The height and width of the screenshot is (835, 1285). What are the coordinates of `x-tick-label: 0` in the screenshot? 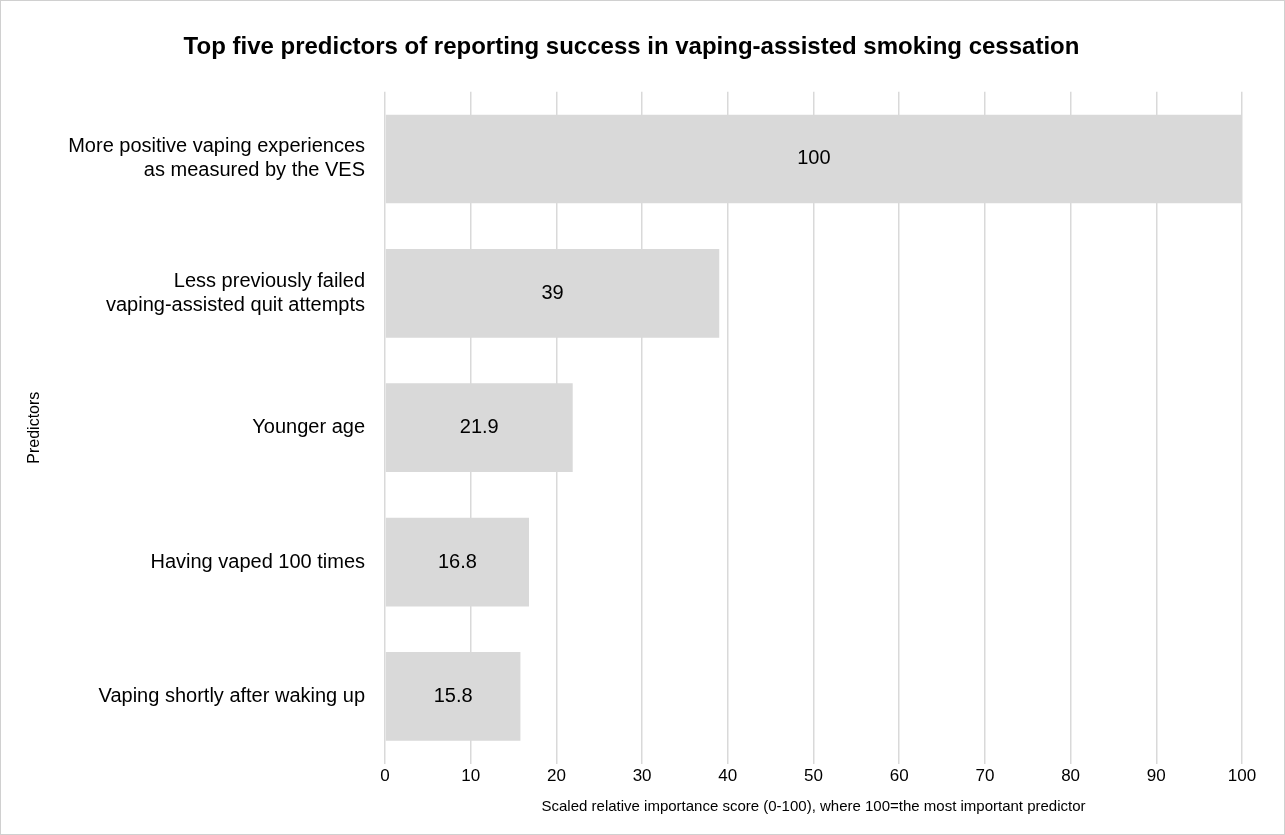 It's located at (385, 776).